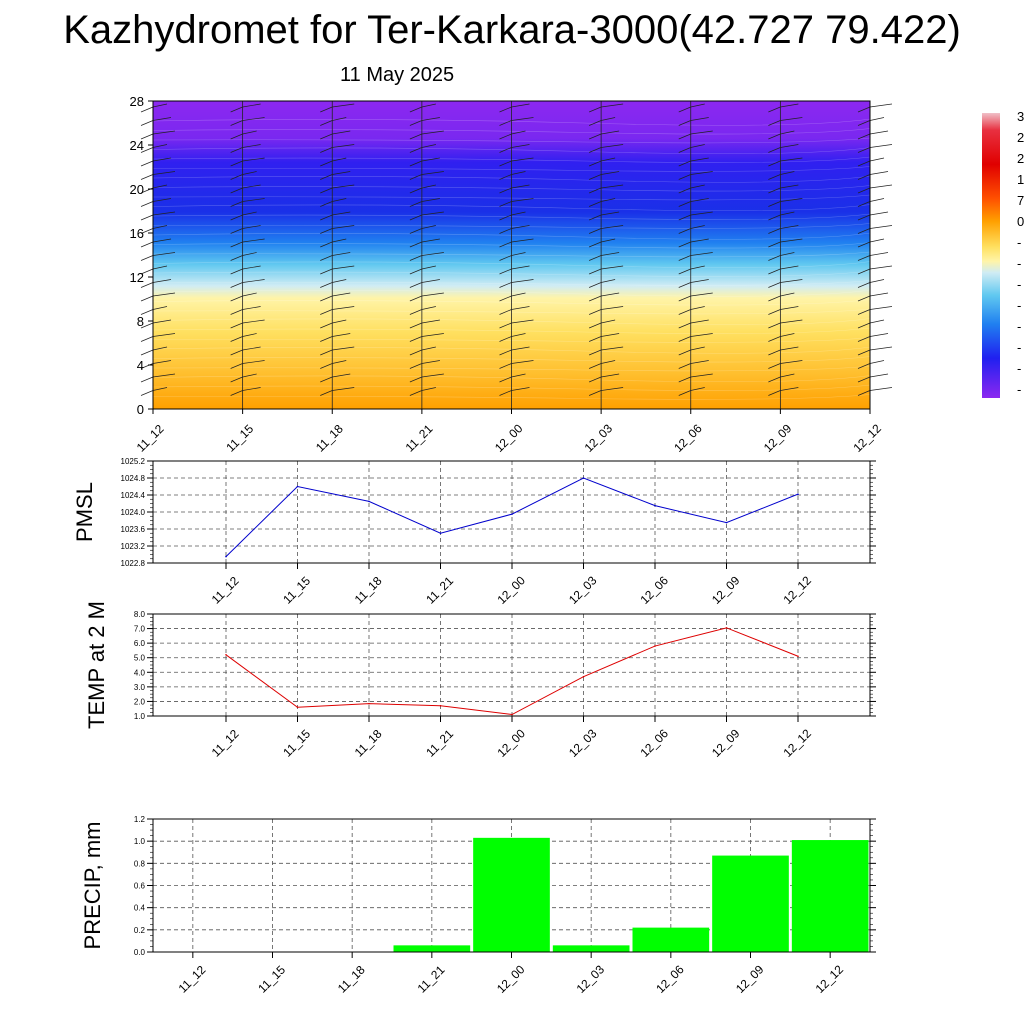 The image size is (1024, 1024). What do you see at coordinates (296, 590) in the screenshot?
I see `x-tick-label: 11_15` at bounding box center [296, 590].